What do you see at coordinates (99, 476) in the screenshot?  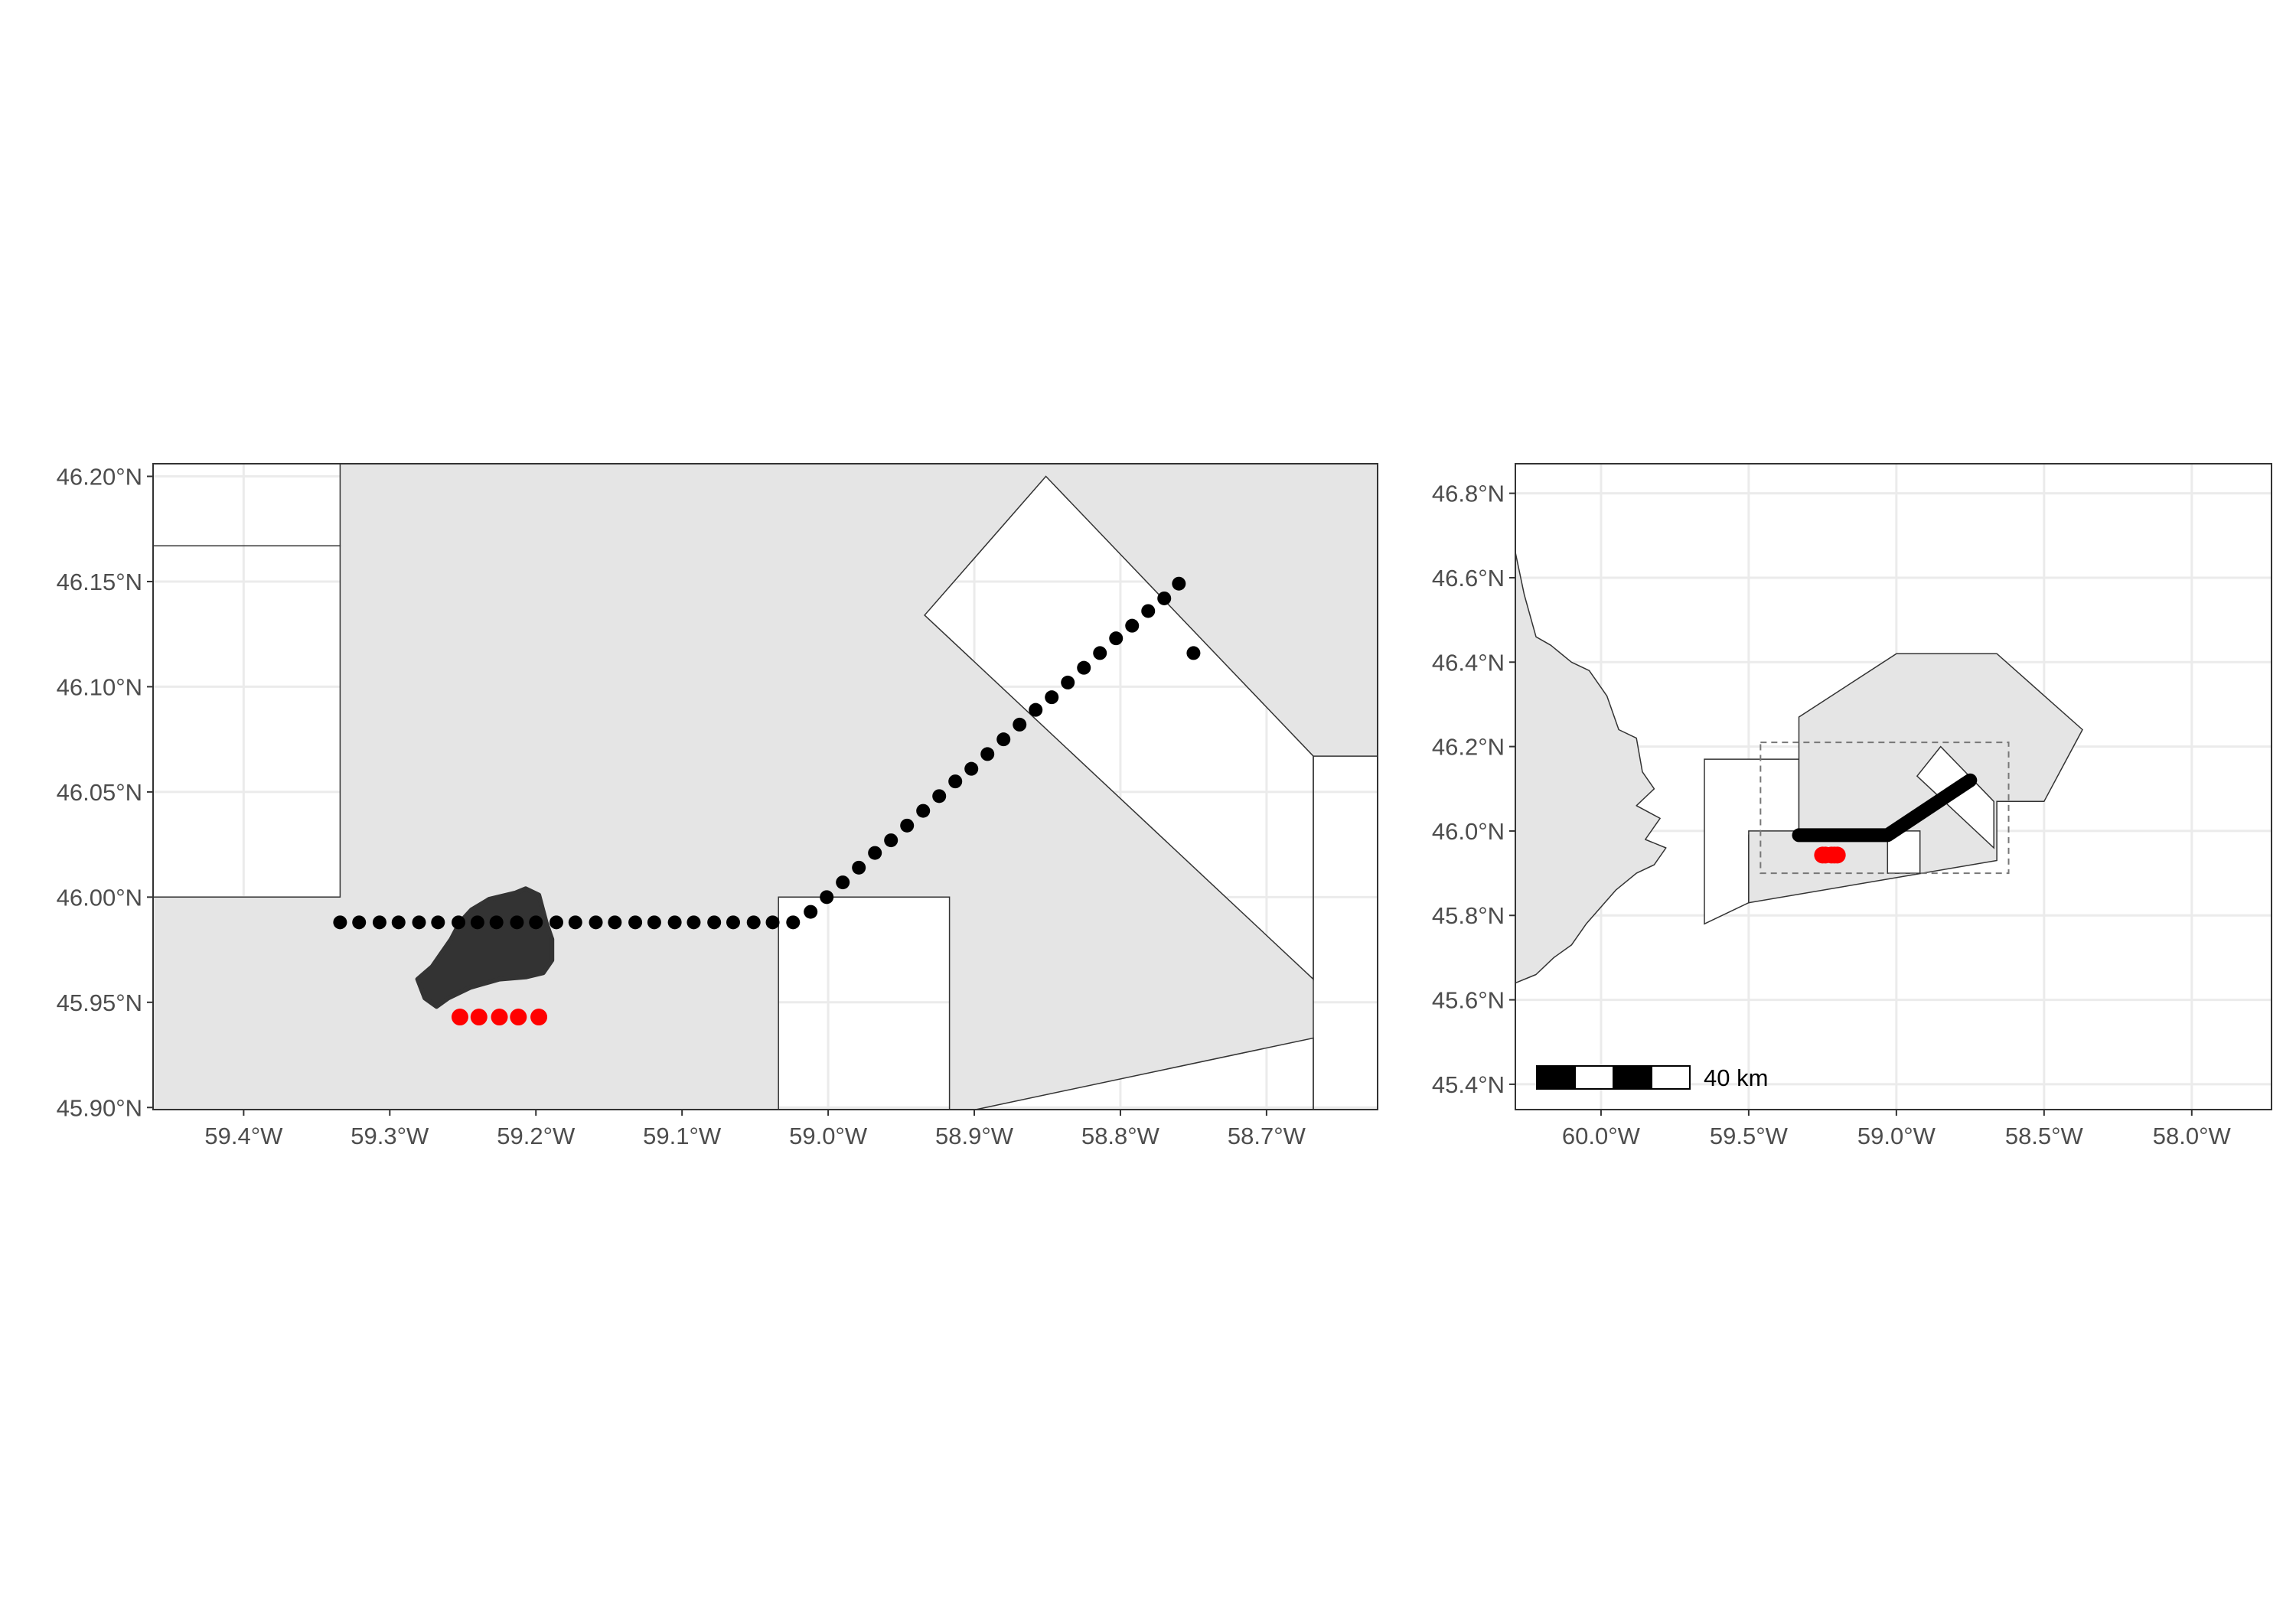 I see `detail-map-y-tick-label: 46.20°N` at bounding box center [99, 476].